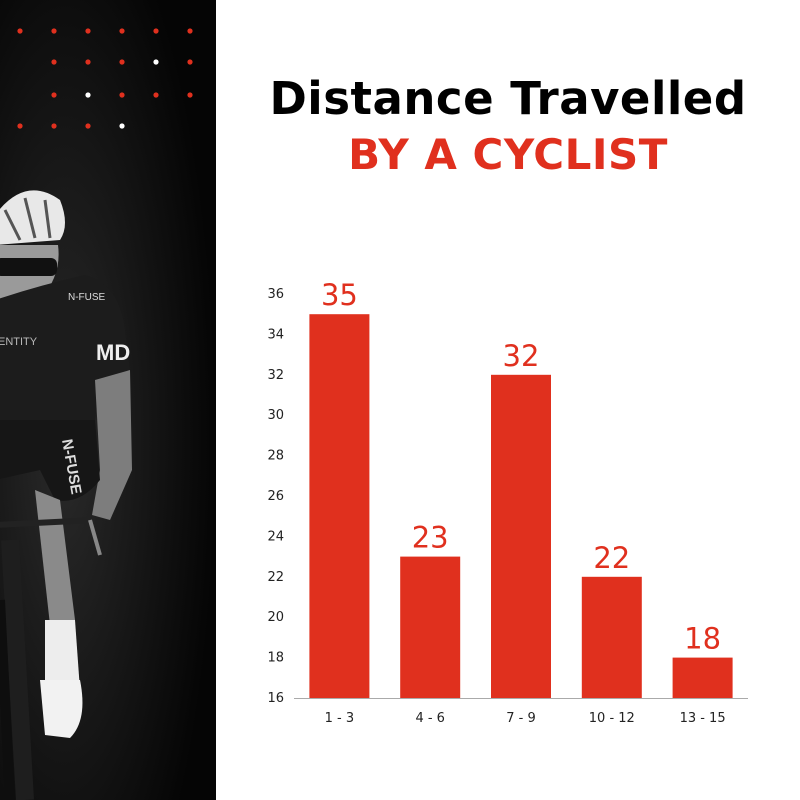 This screenshot has height=800, width=800. I want to click on jersey-logo: MD, so click(113, 352).